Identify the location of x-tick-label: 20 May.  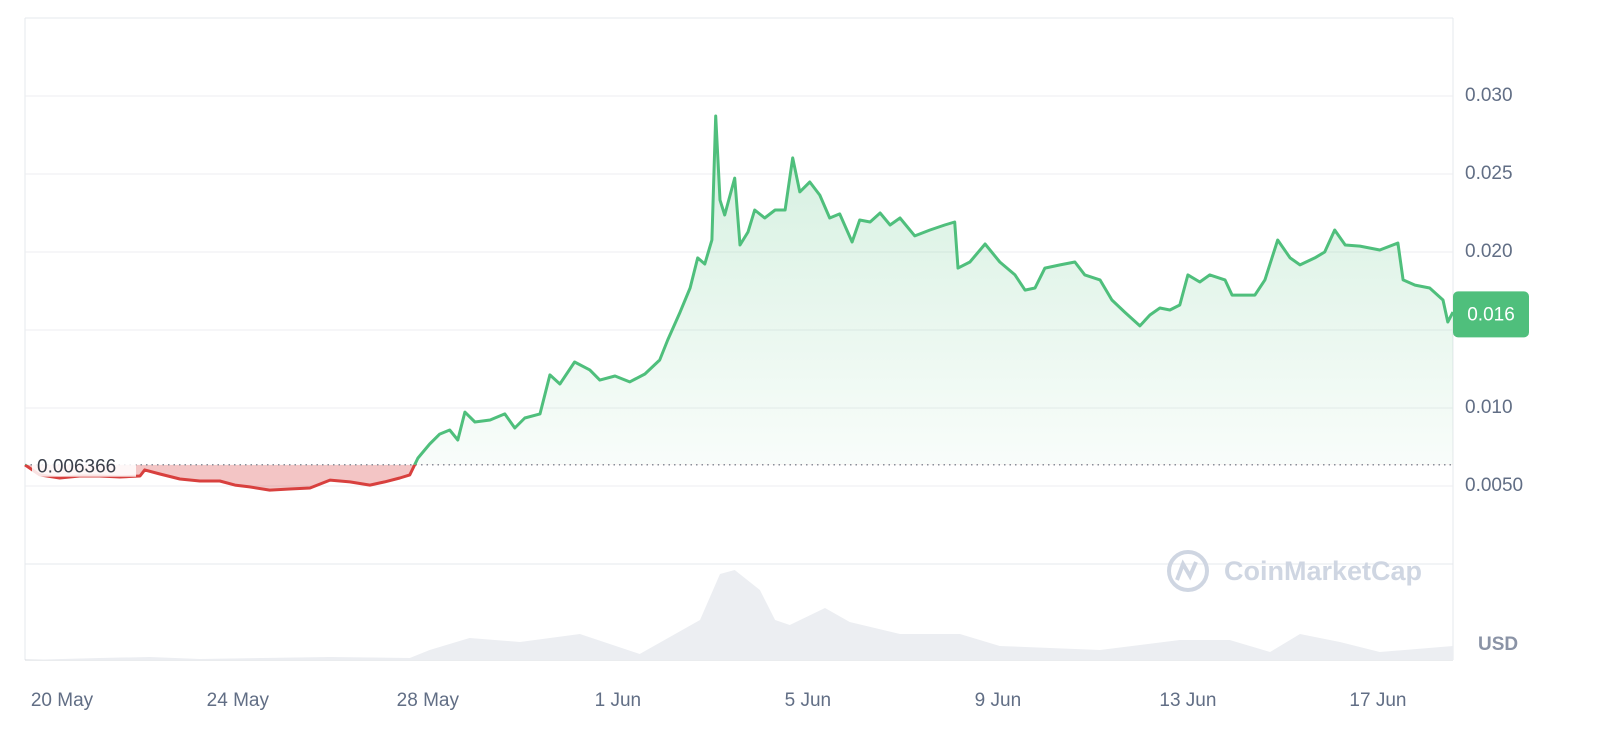
(62, 700).